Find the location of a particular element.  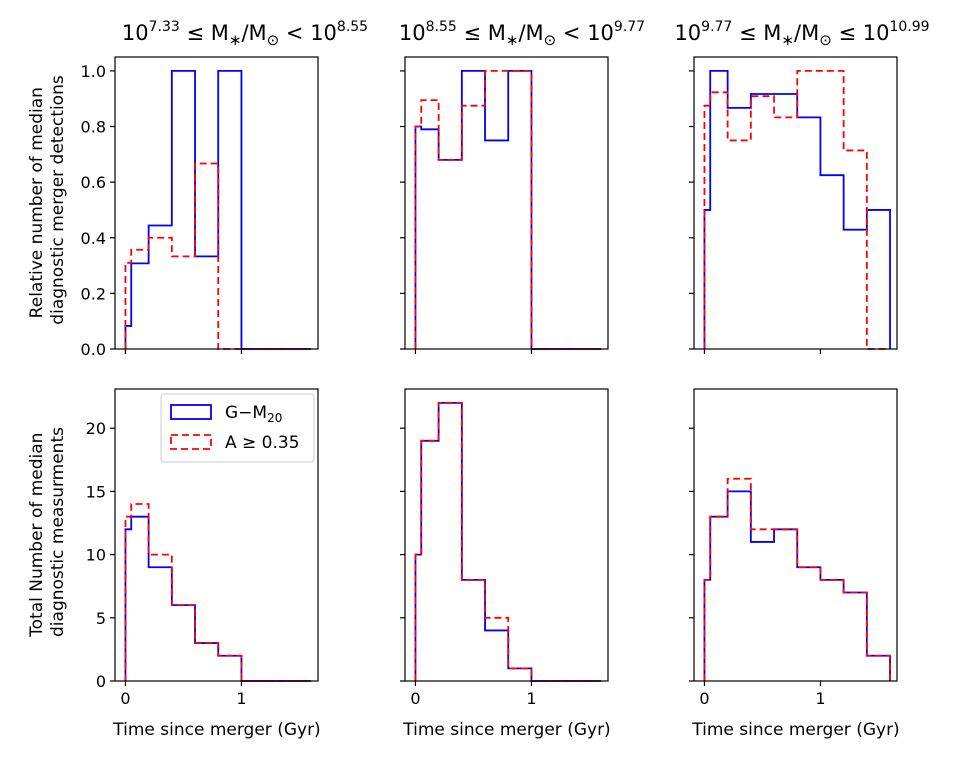

panel-top-middle is located at coordinates (504, 205).